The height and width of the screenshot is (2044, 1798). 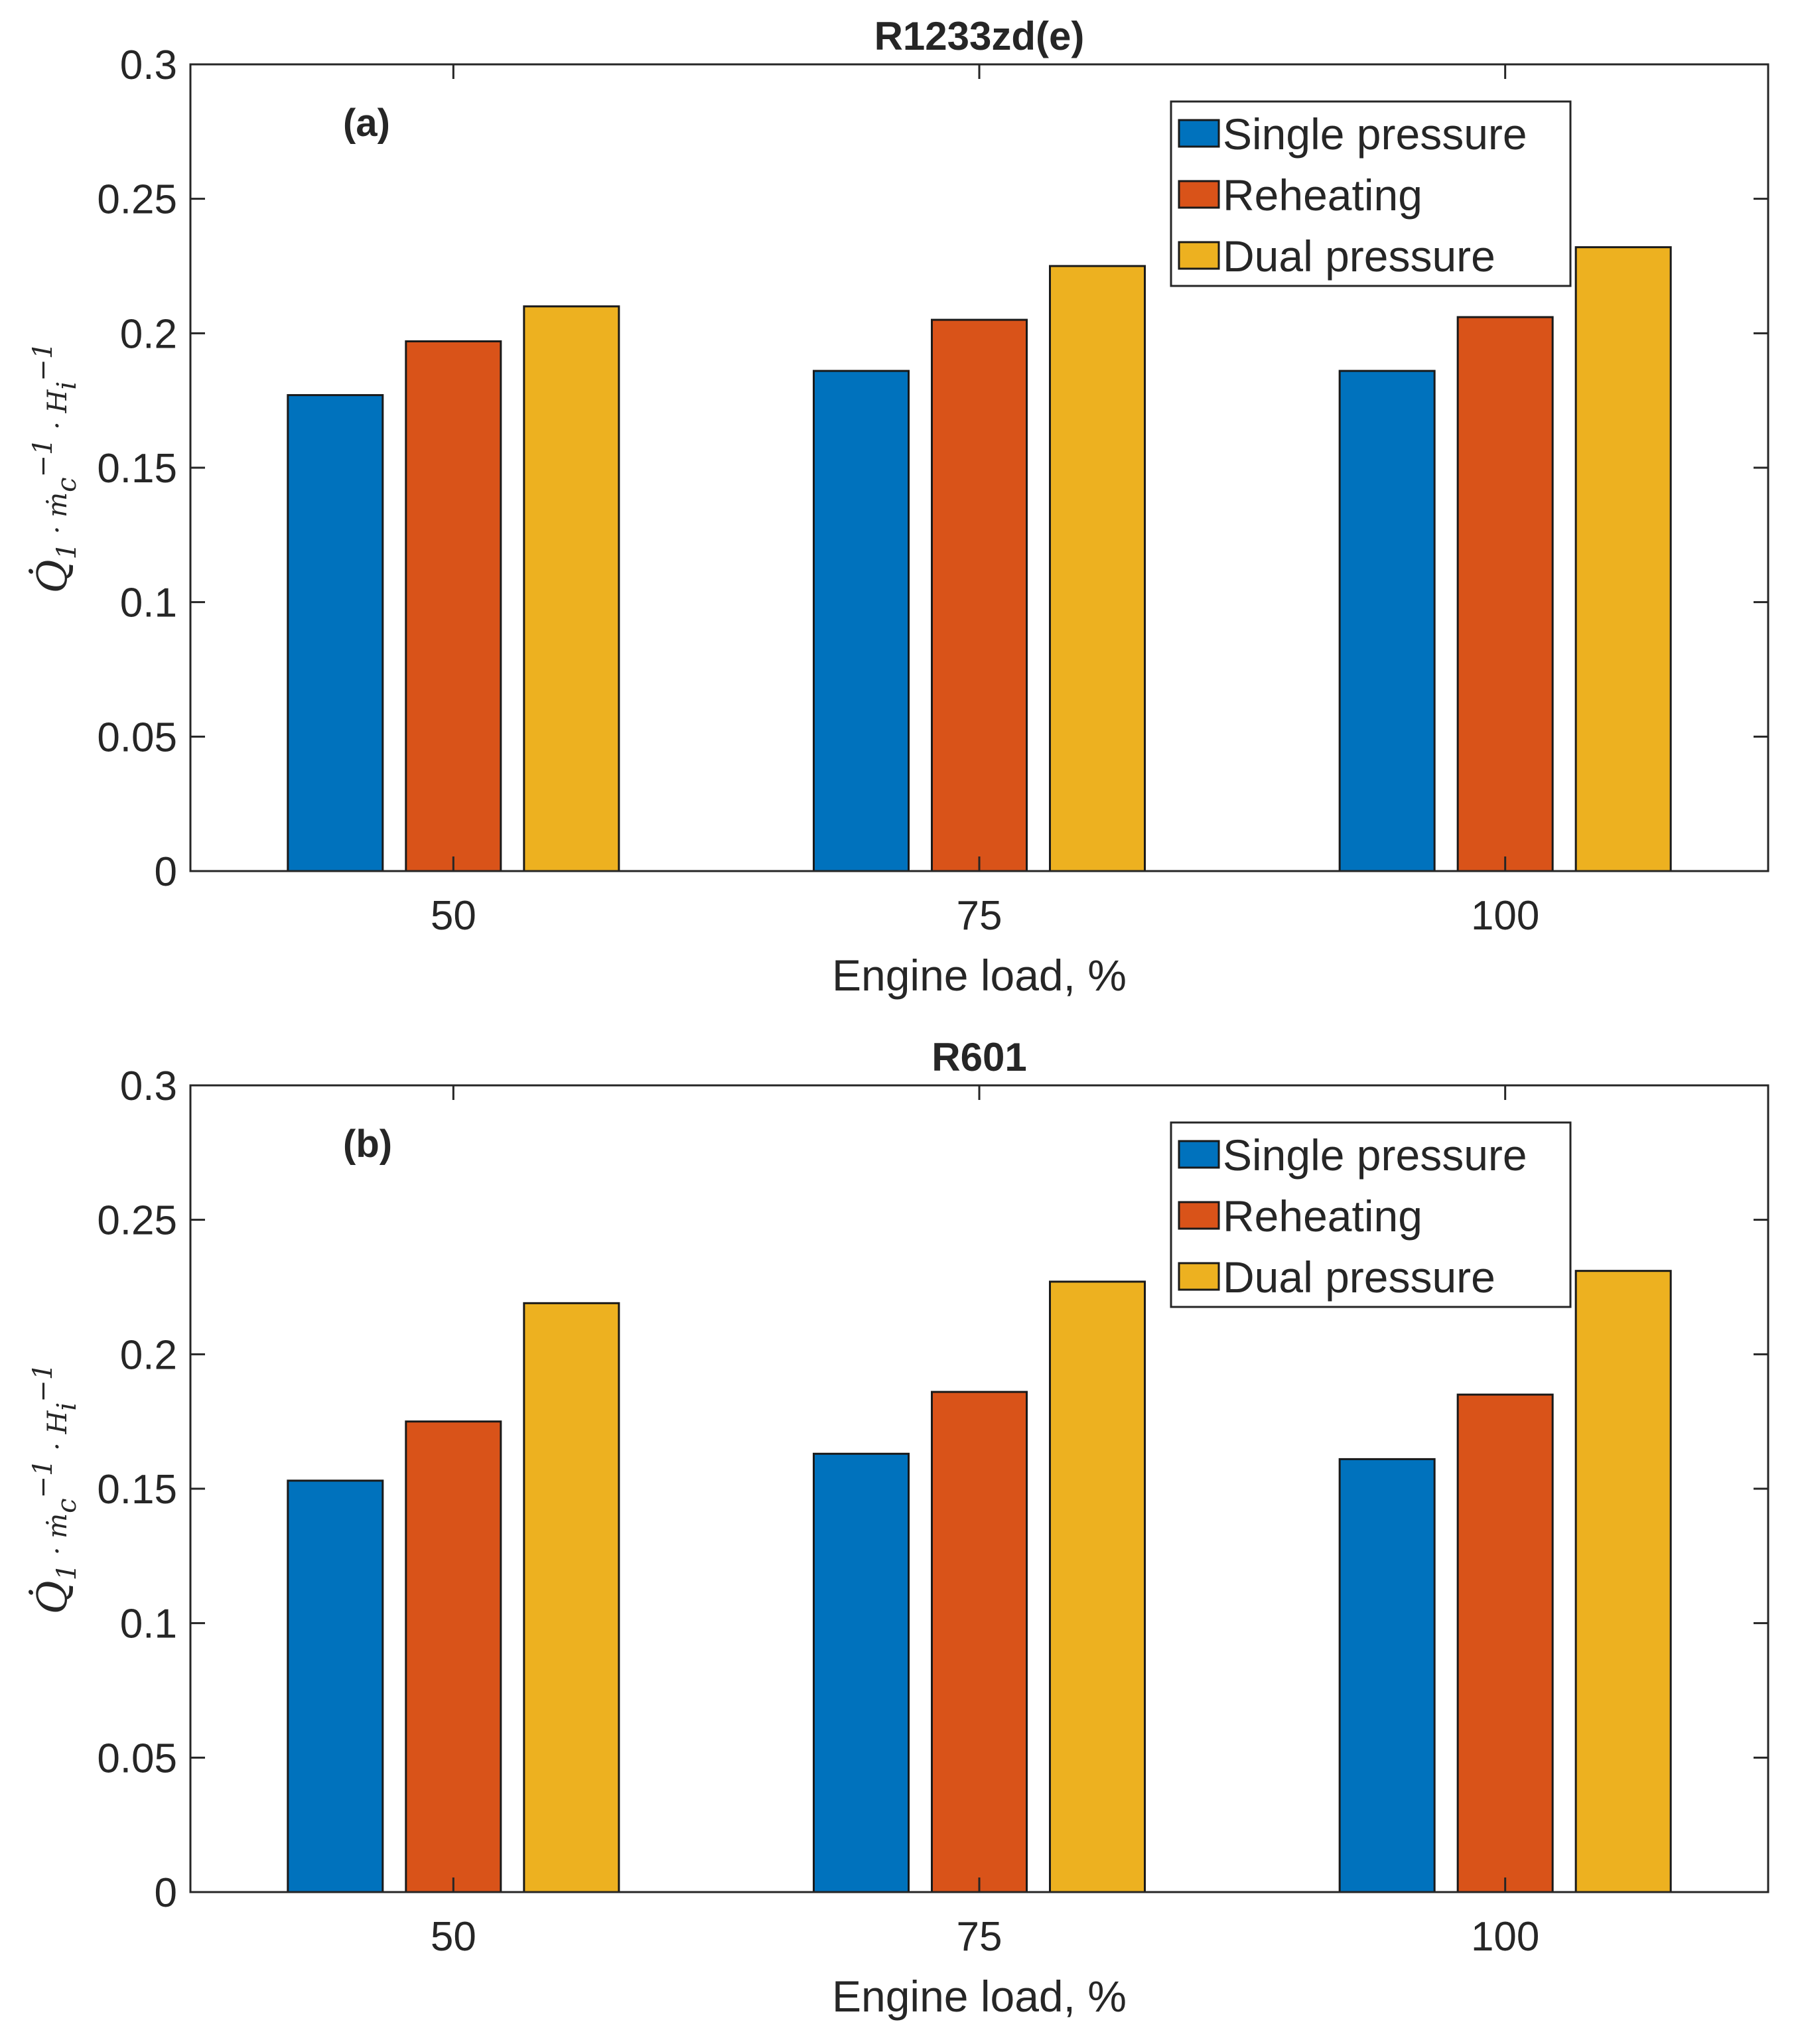 I want to click on panel-label: (b), so click(x=367, y=1144).